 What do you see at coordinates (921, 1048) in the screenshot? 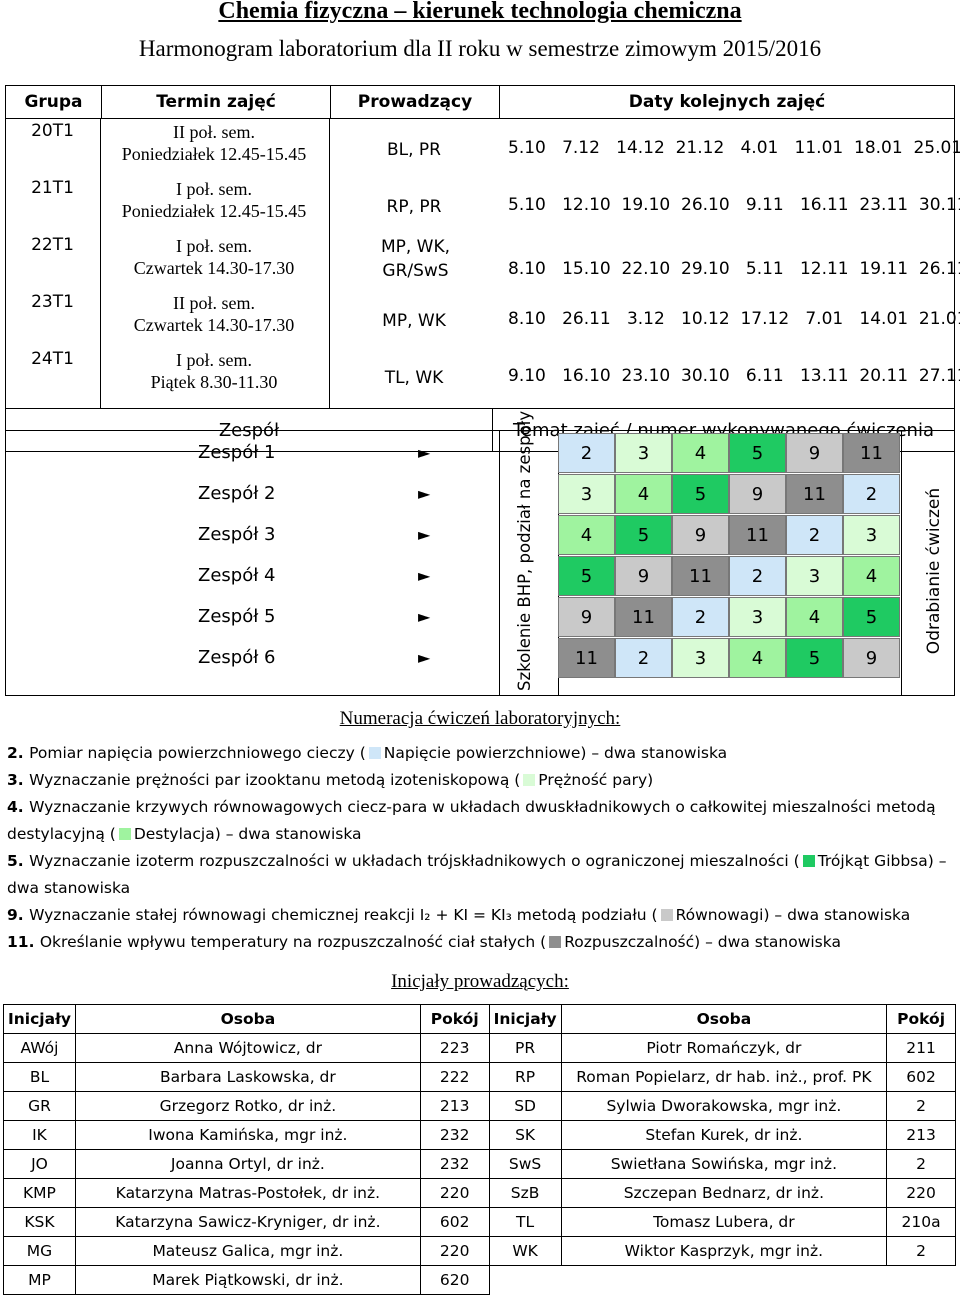
I see `initials-cell: 211` at bounding box center [921, 1048].